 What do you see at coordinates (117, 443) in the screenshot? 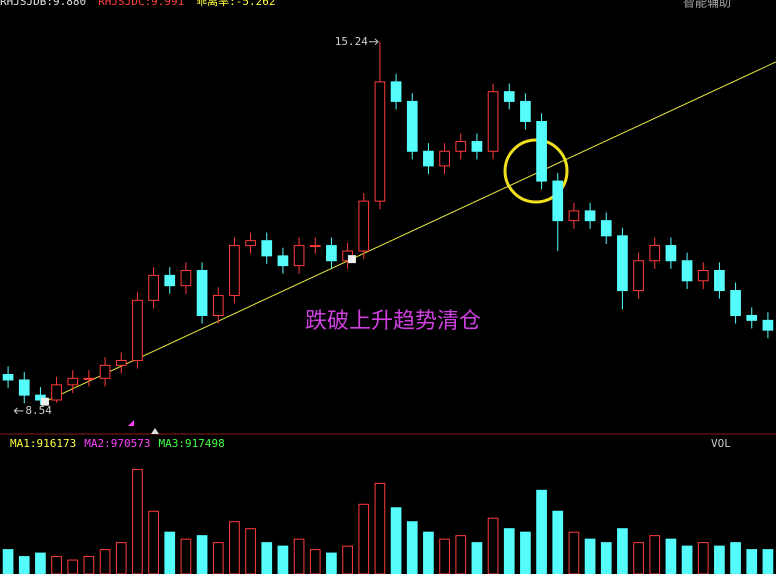
I see `volume-ma-value: MA2:970573` at bounding box center [117, 443].